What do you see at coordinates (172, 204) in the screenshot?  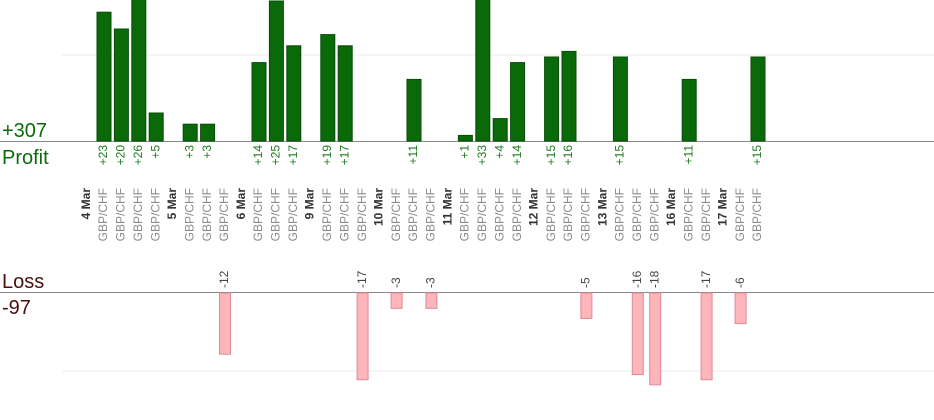 I see `date-label: 5 Mar` at bounding box center [172, 204].